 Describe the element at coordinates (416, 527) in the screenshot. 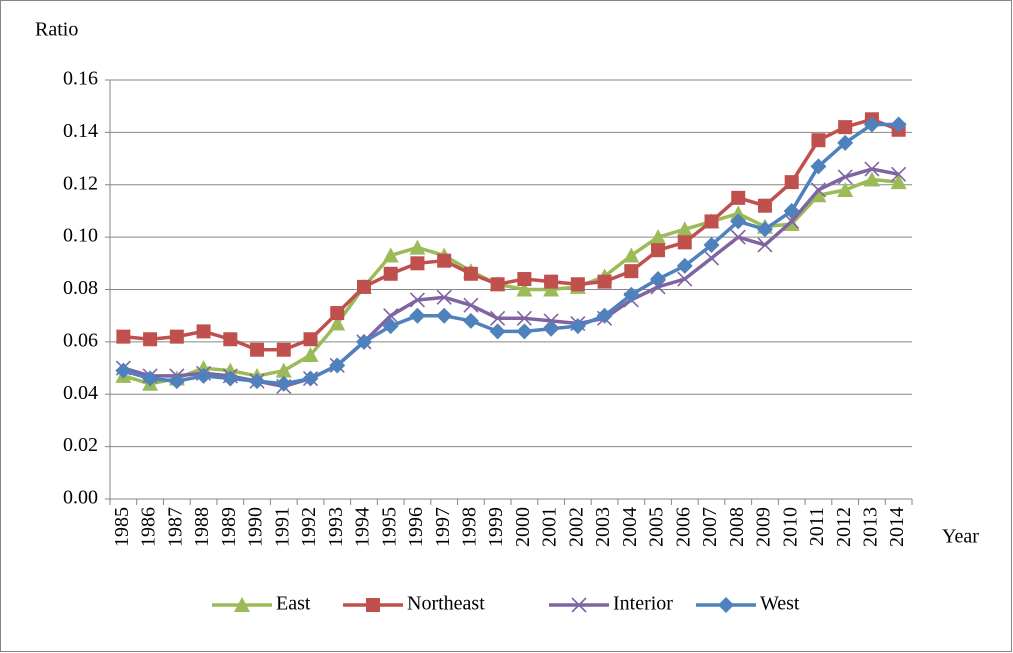

I see `x-tick-label: 1996` at that location.